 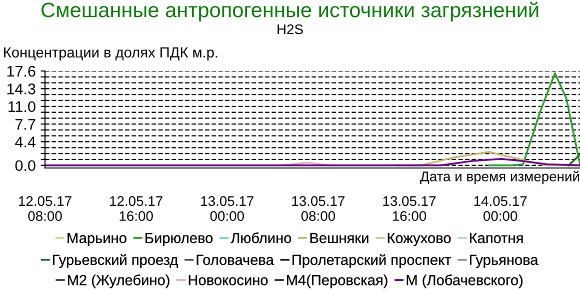 What do you see at coordinates (500, 208) in the screenshot?
I see `x-tick-label: 14.05.17 00:00` at bounding box center [500, 208].